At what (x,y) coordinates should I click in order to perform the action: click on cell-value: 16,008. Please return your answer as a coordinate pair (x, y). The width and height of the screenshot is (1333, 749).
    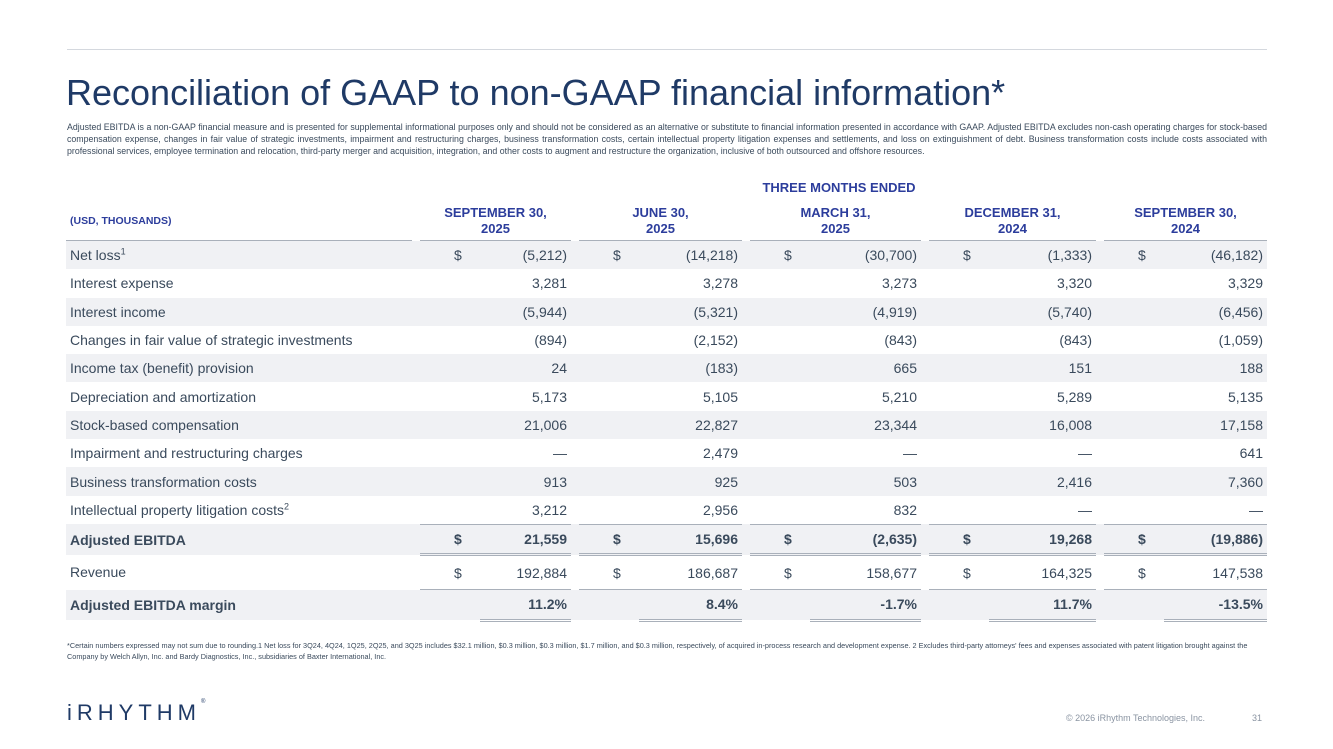
    Looking at the image, I should click on (1042, 425).